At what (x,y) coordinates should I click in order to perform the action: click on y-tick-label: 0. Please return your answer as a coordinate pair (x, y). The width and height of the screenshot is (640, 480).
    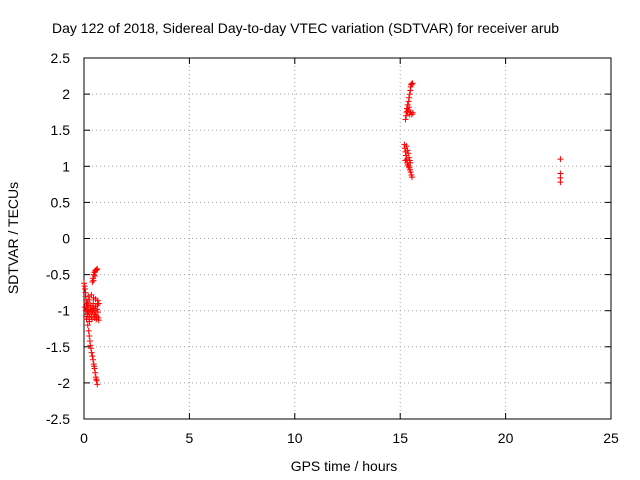
    Looking at the image, I should click on (66, 239).